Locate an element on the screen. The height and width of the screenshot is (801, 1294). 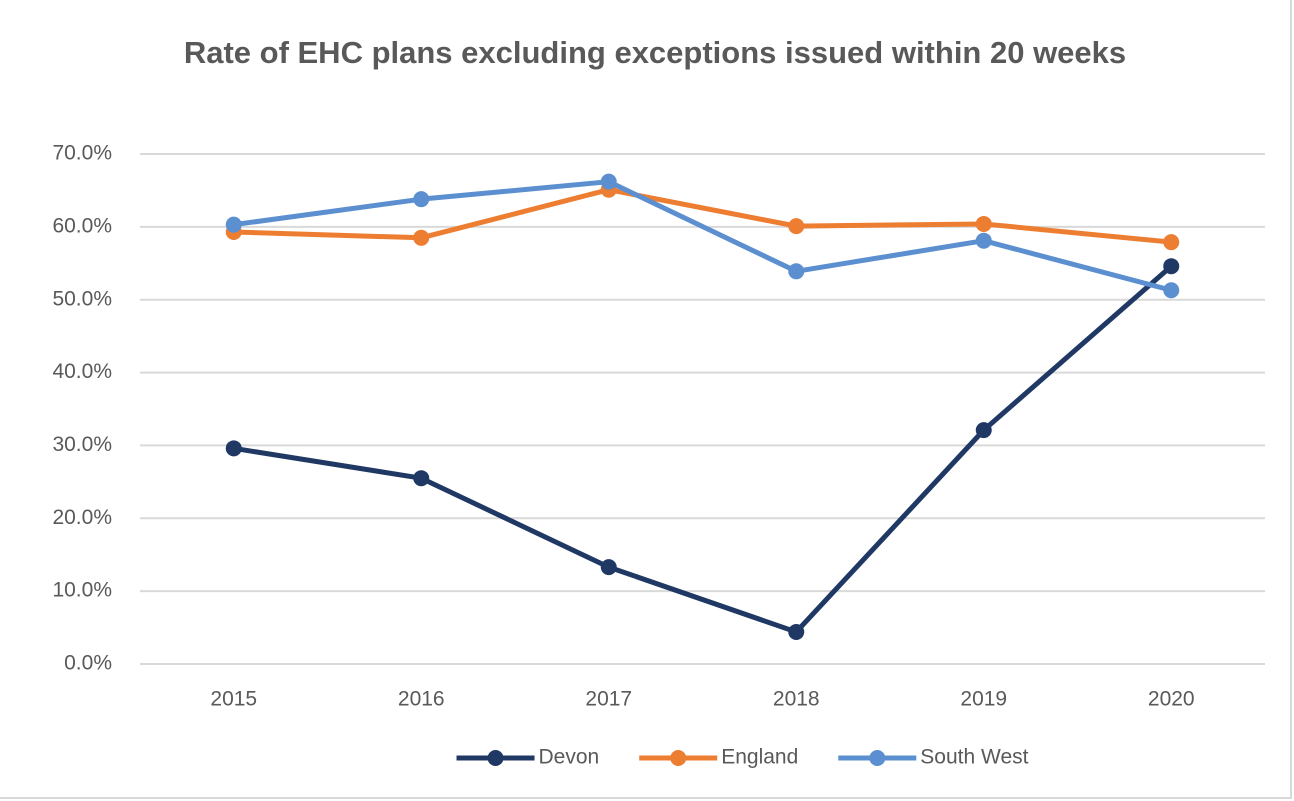
x-tick-label: 2017 is located at coordinates (608, 699).